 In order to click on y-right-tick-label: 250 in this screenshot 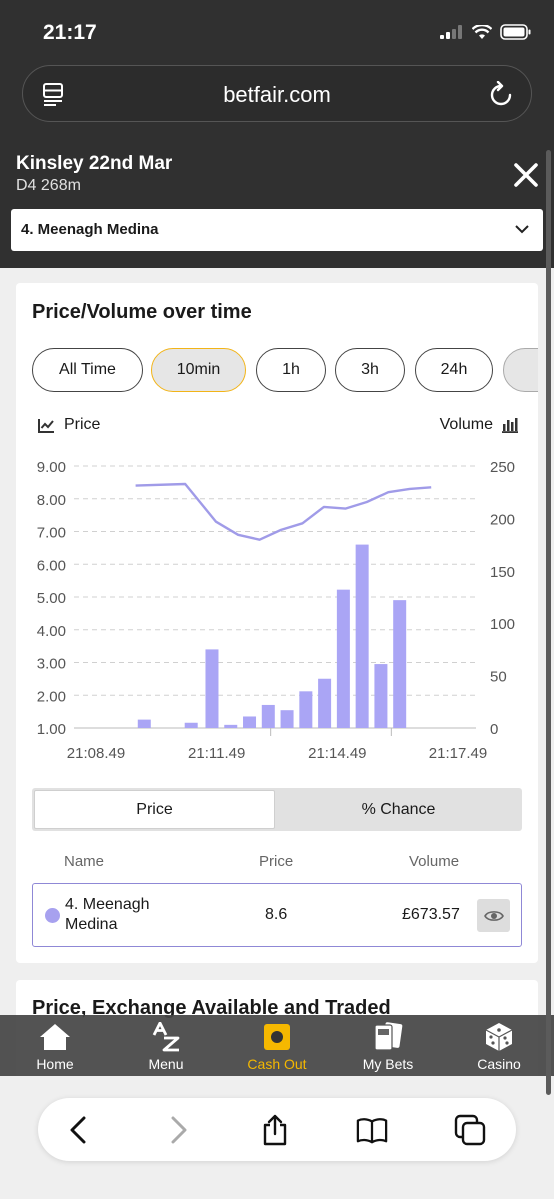, I will do `click(502, 467)`.